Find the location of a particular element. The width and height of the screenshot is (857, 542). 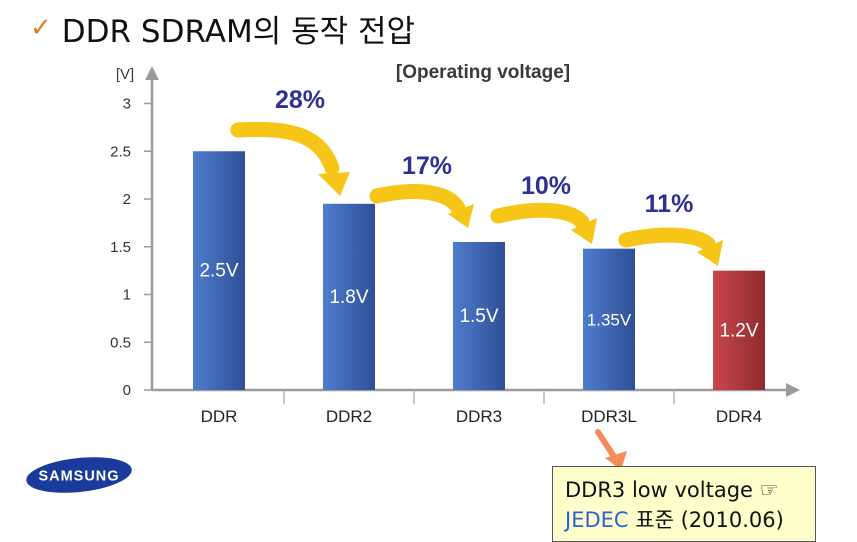

y-tick-label: 0.5 is located at coordinates (120, 342).